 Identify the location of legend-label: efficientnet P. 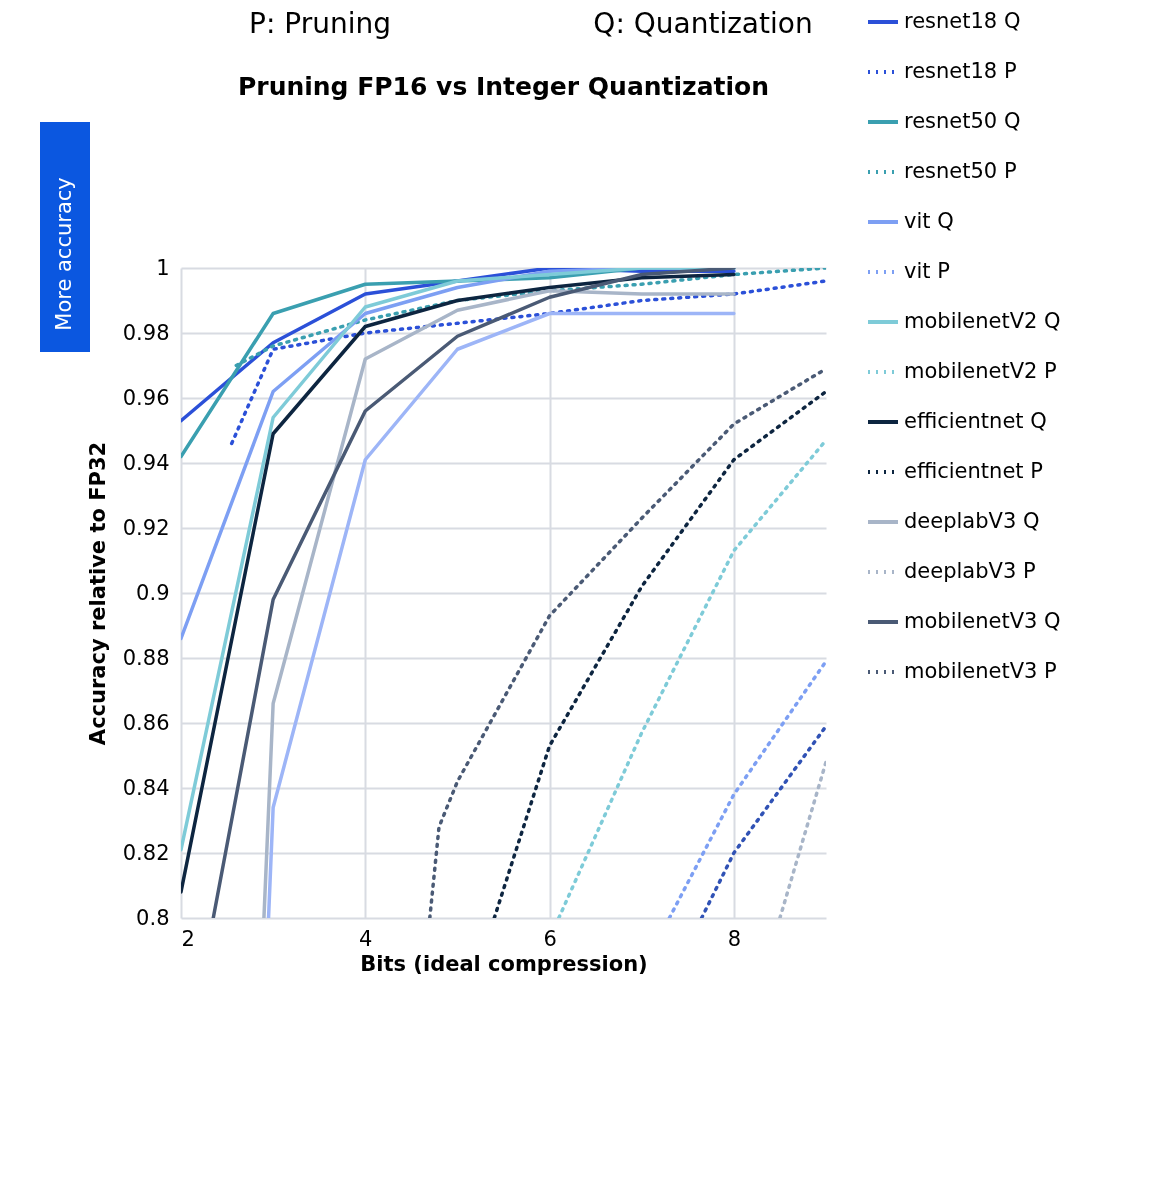
(973, 471).